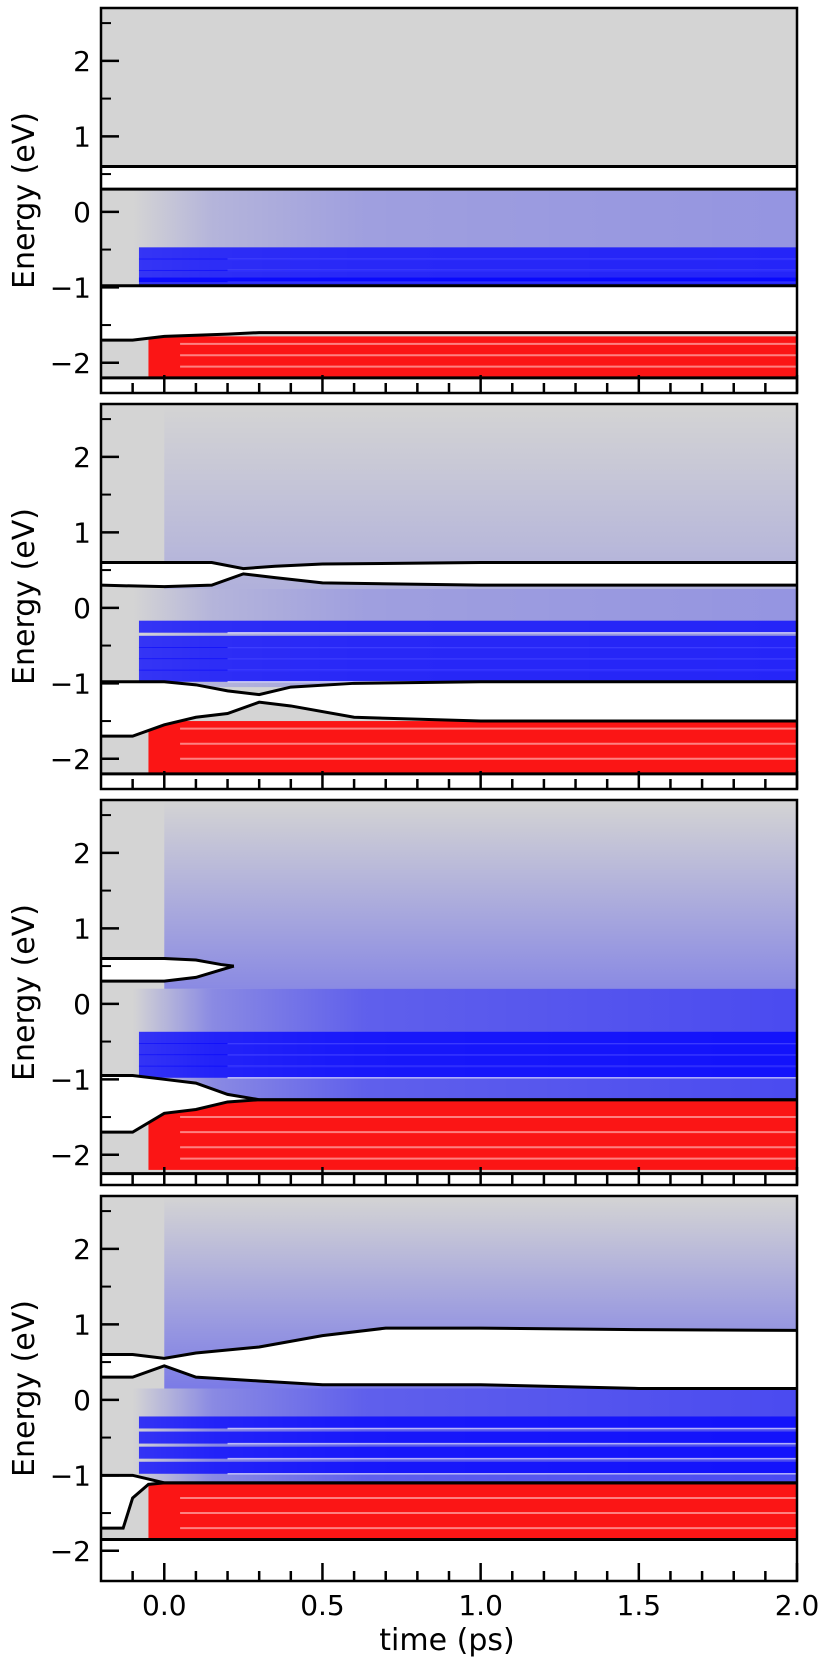 The width and height of the screenshot is (830, 1661). What do you see at coordinates (446, 1640) in the screenshot?
I see `x-axis-label: time (ps)` at bounding box center [446, 1640].